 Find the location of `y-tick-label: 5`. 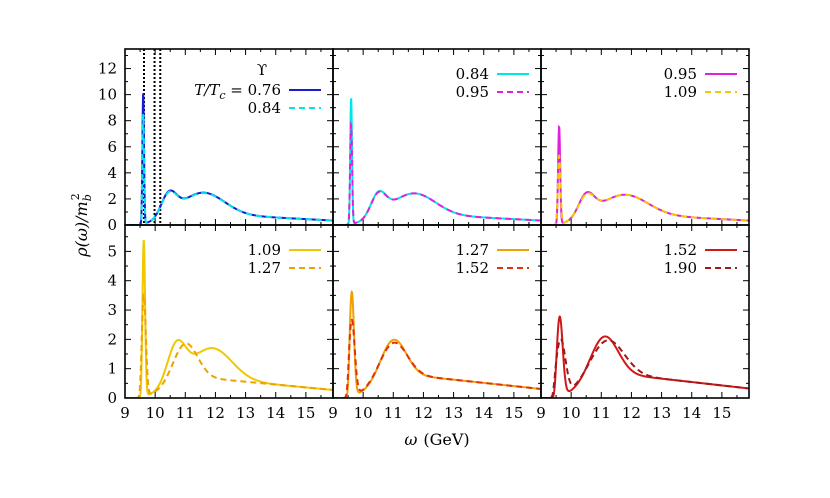

y-tick-label: 5 is located at coordinates (112, 251).